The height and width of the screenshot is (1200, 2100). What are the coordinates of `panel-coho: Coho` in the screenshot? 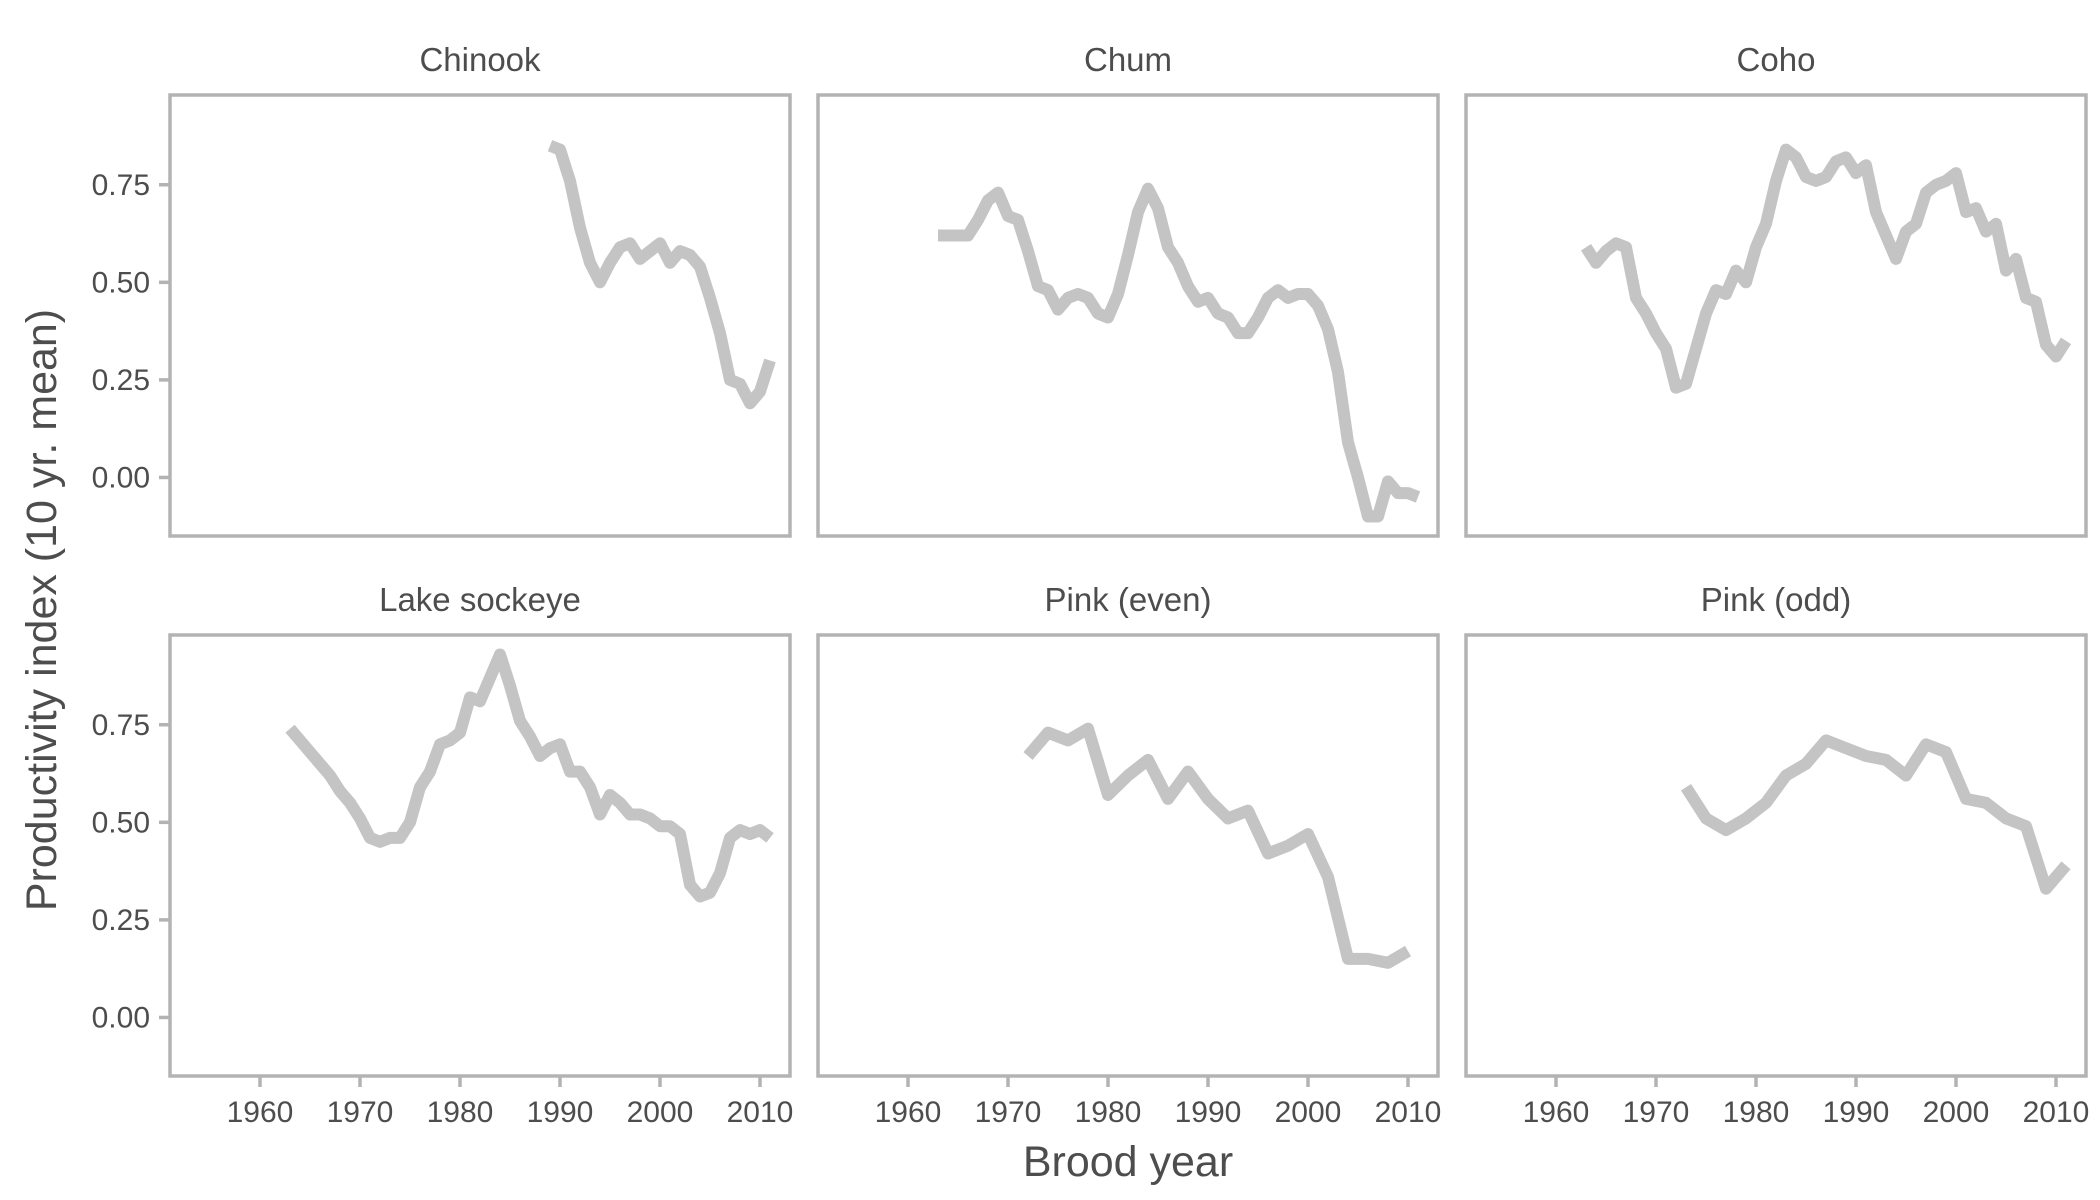 It's located at (1776, 289).